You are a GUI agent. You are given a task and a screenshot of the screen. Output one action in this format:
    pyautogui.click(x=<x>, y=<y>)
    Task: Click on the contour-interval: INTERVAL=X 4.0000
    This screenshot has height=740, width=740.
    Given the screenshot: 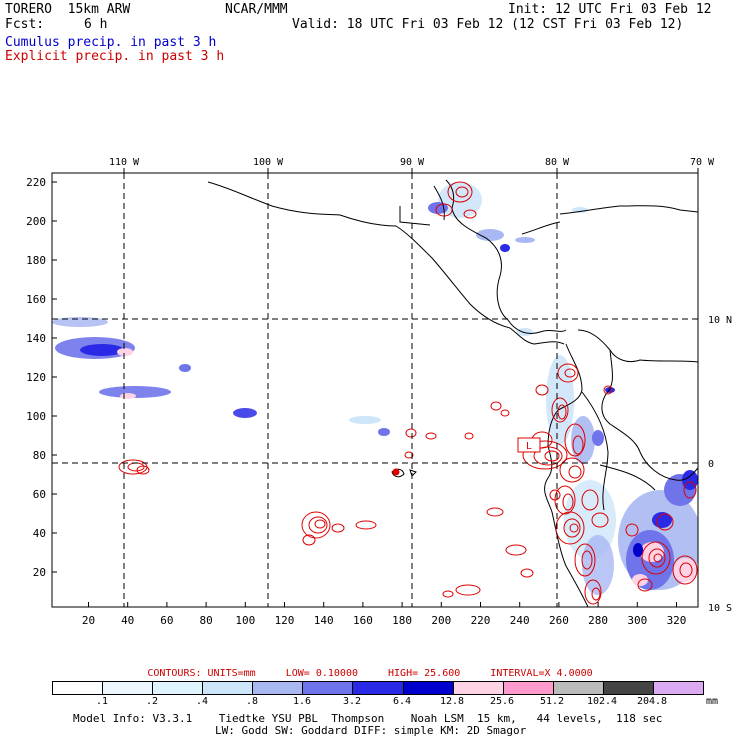 What is the action you would take?
    pyautogui.click(x=541, y=673)
    